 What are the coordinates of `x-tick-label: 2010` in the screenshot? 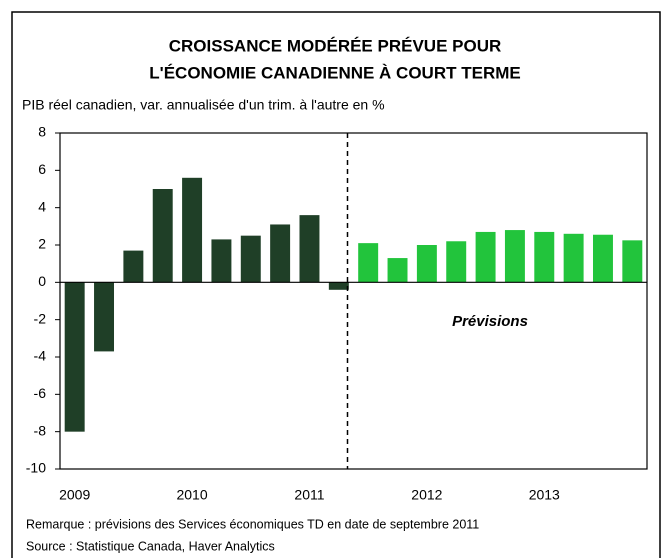 It's located at (191, 495).